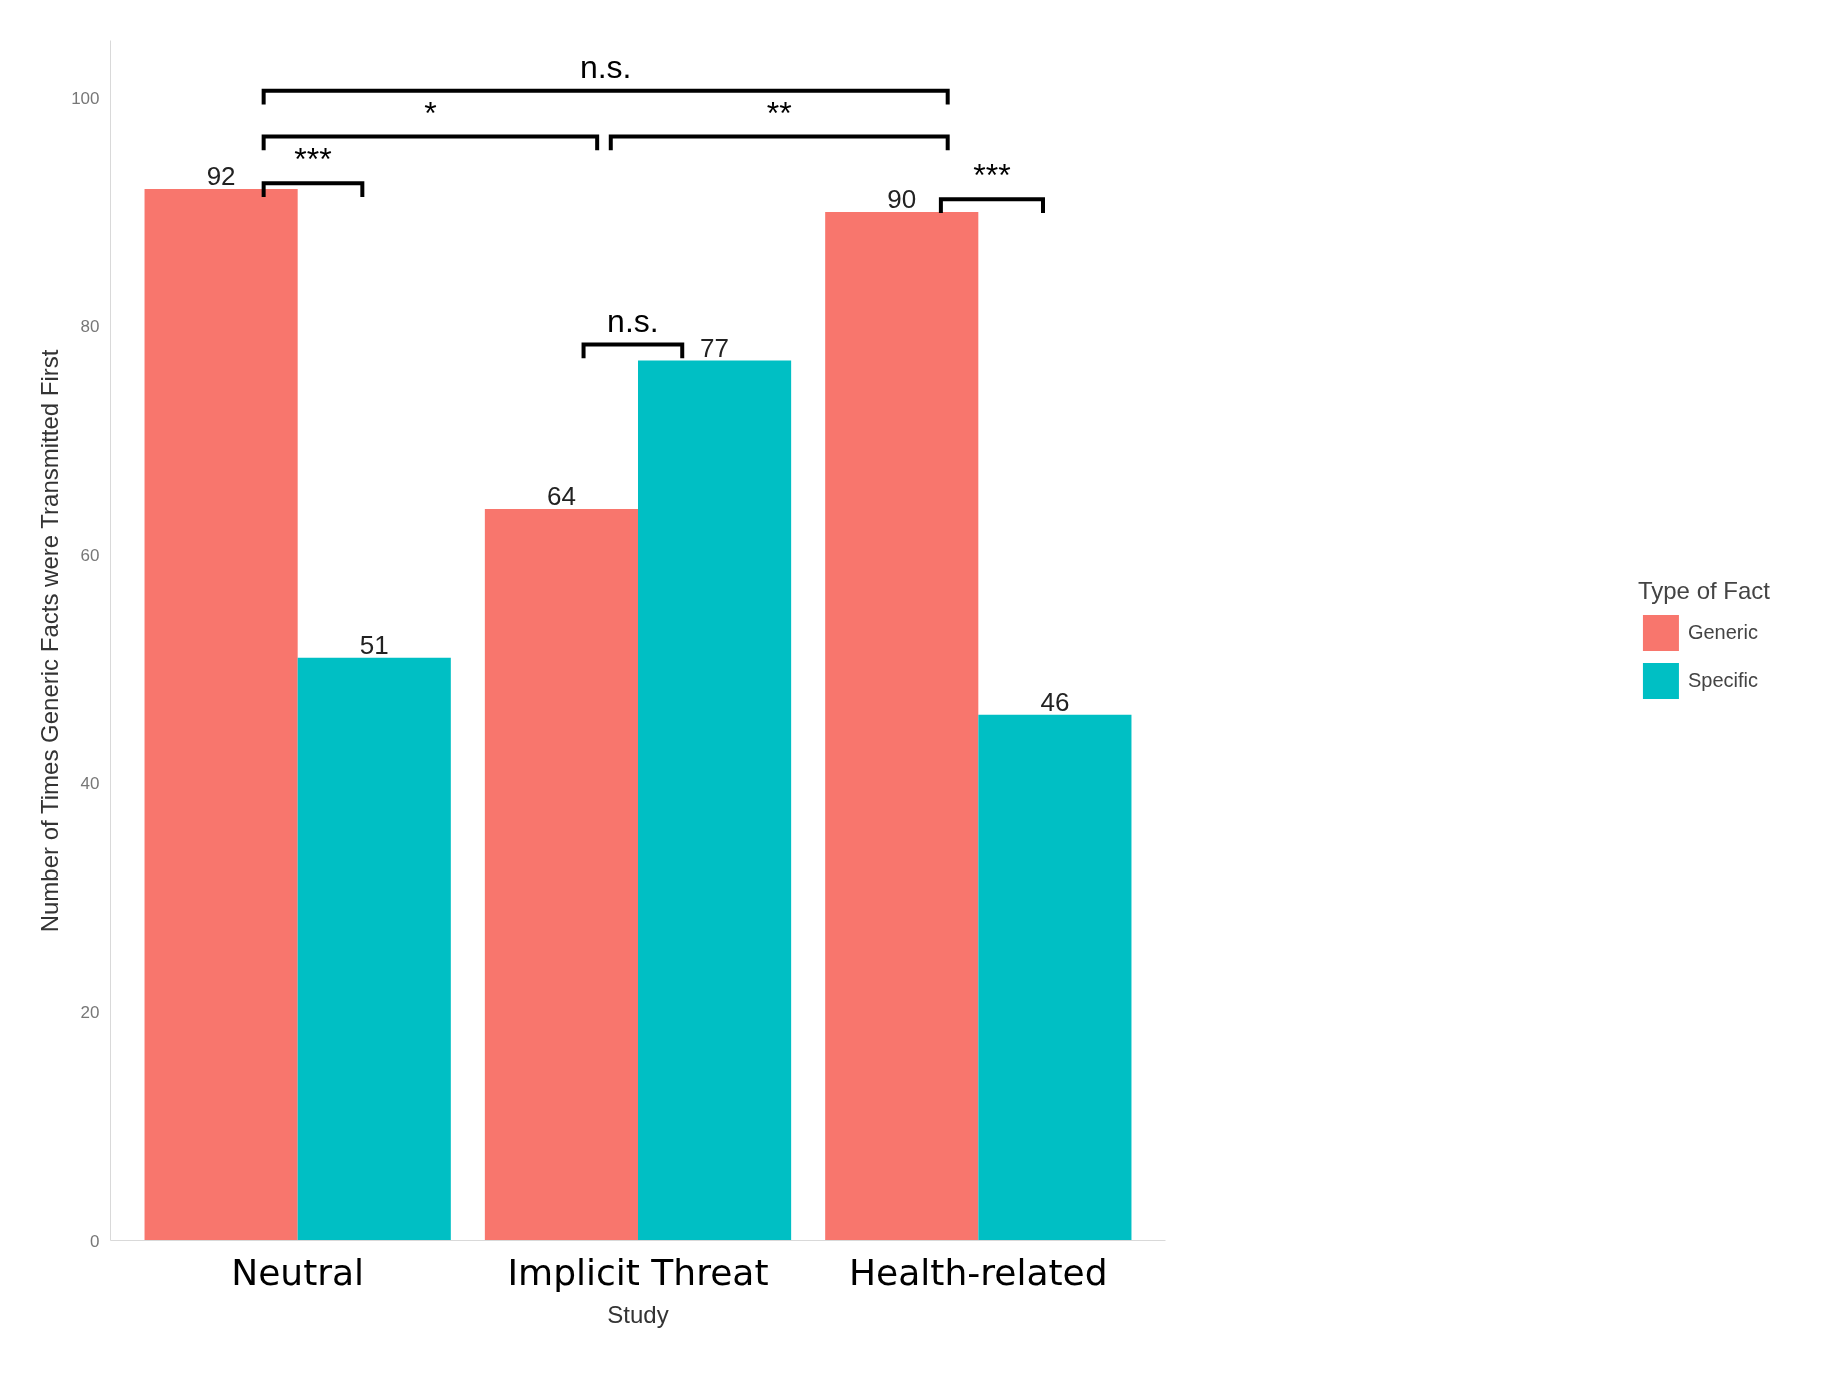  I want to click on y-tick-label: 60, so click(90, 555).